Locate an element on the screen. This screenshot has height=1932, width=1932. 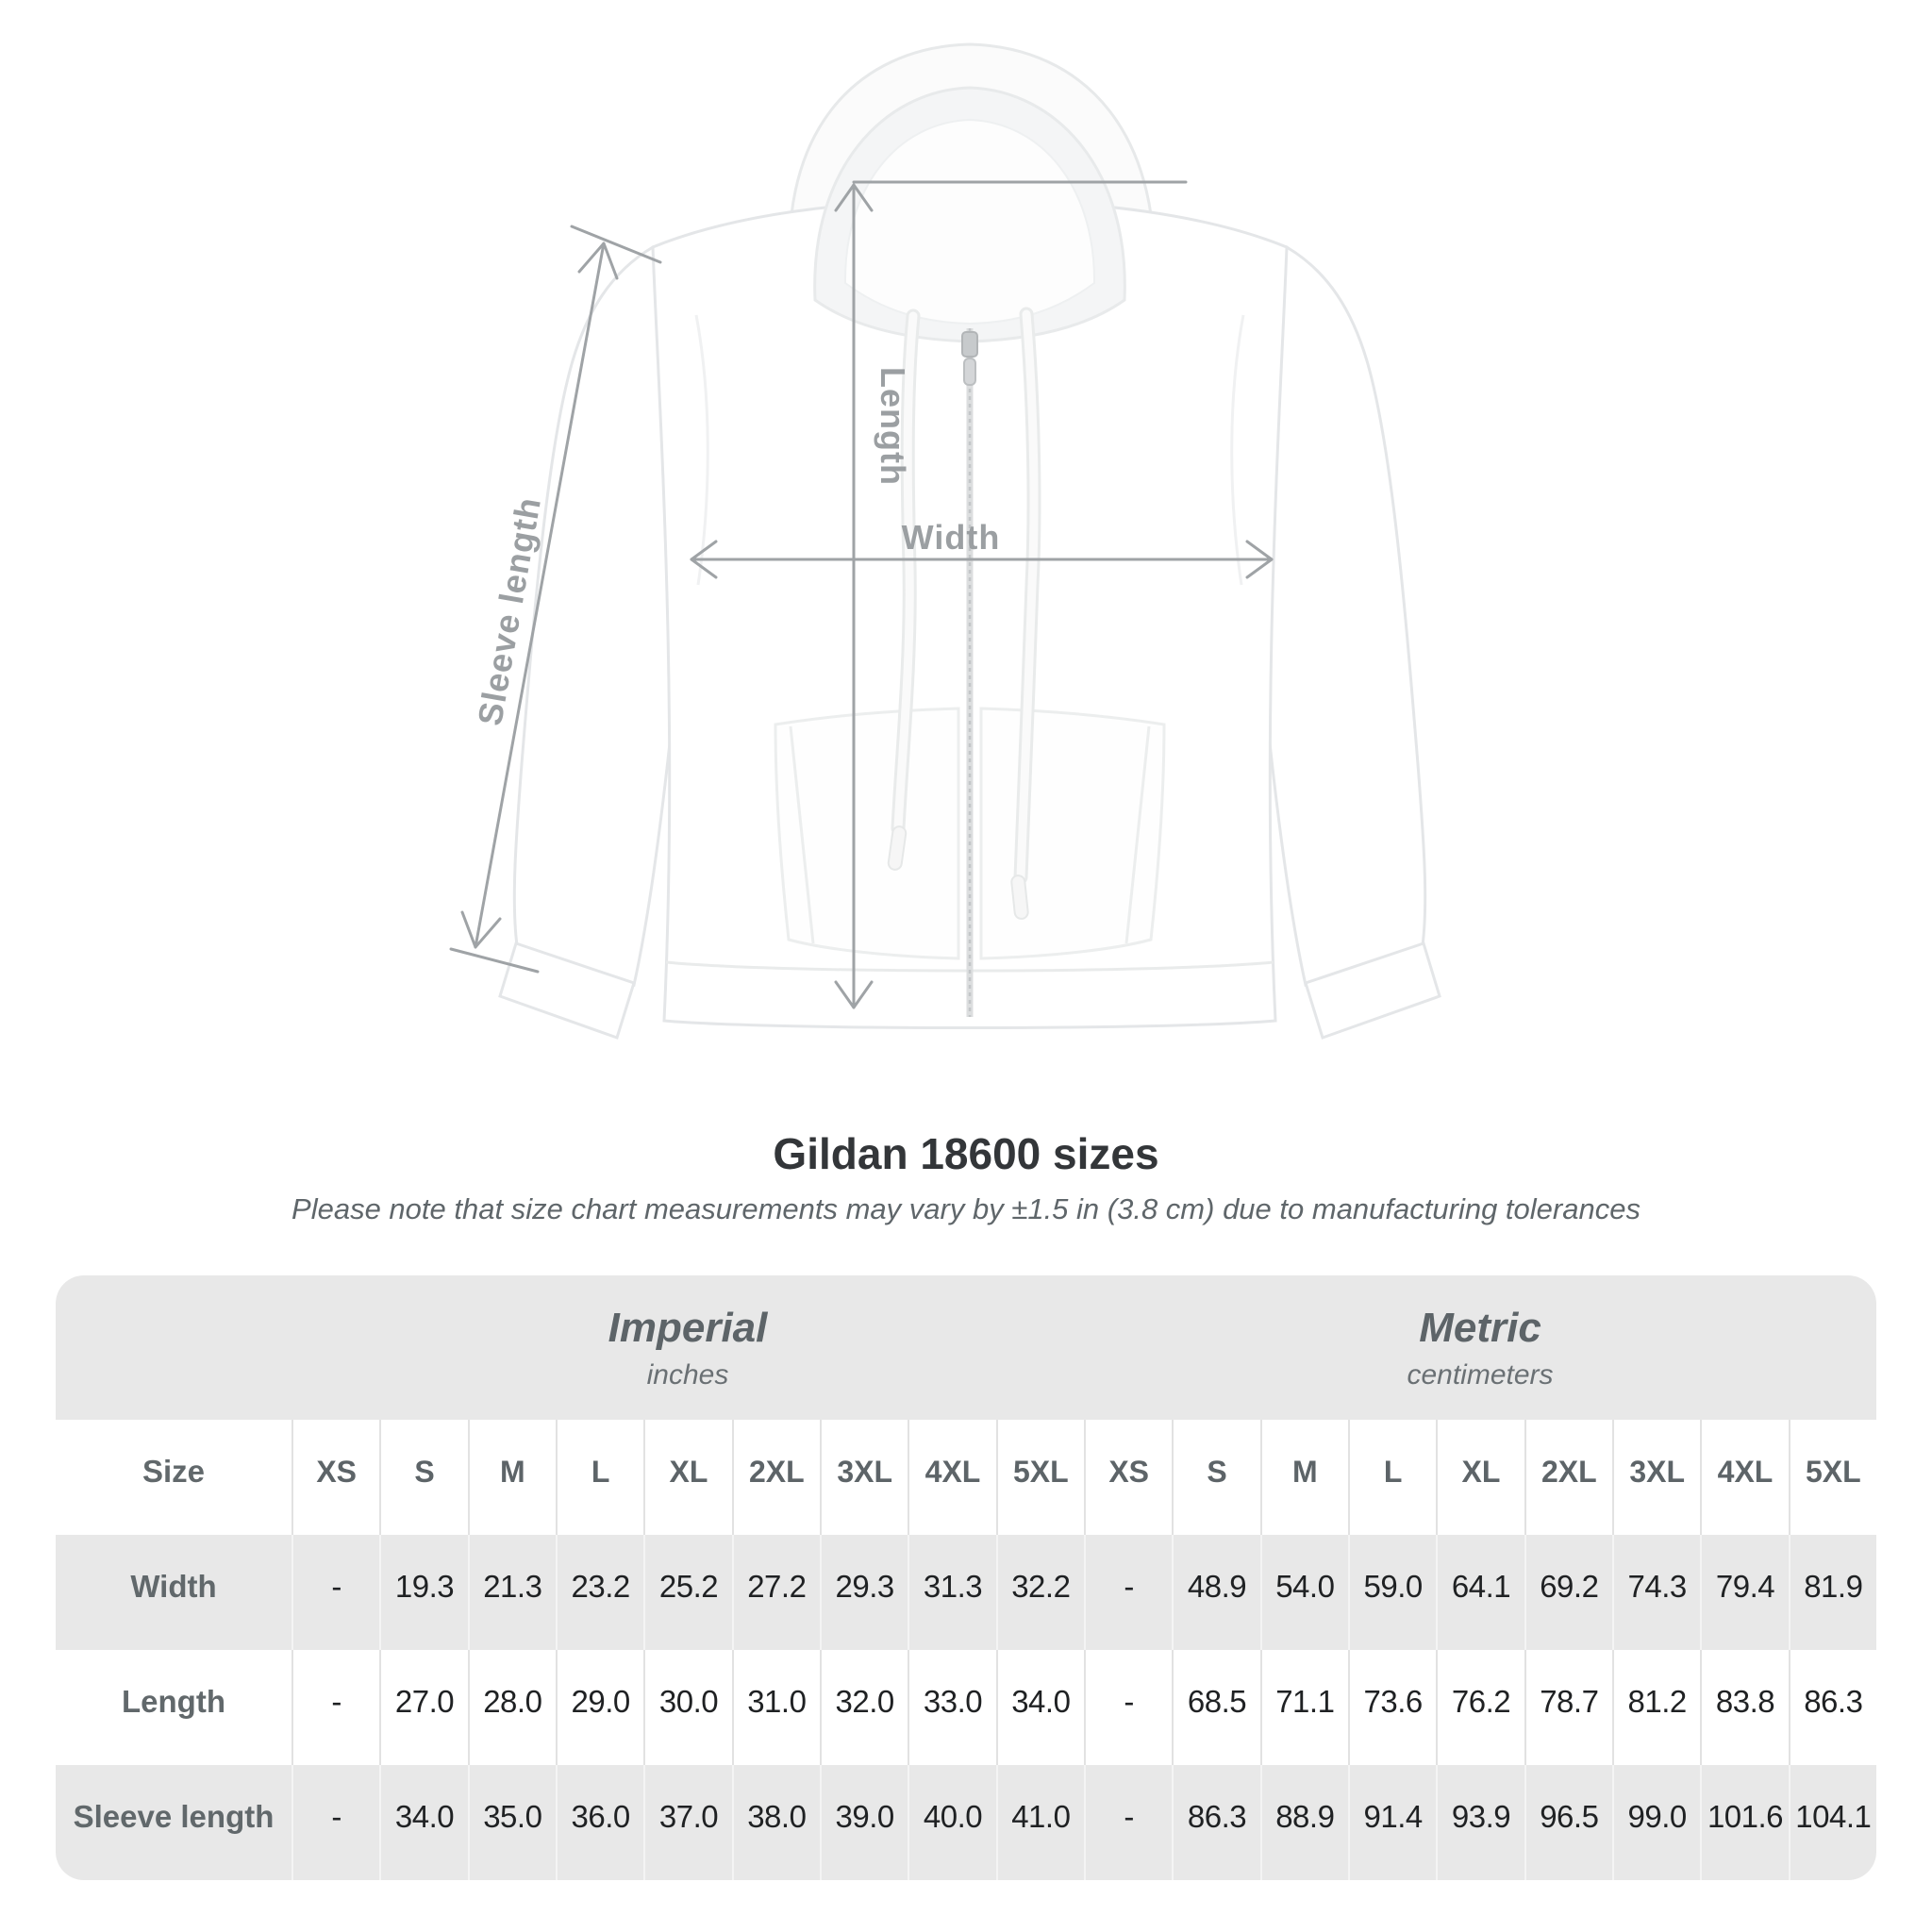
imperial-size-header: XS is located at coordinates (335, 1478).